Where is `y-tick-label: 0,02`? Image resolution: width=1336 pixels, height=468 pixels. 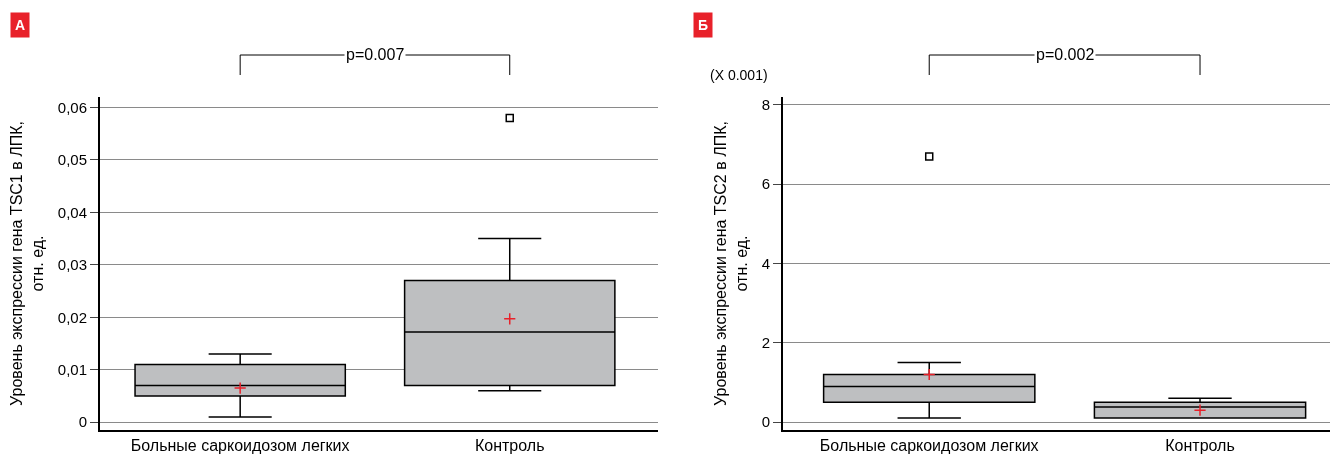
y-tick-label: 0,02 is located at coordinates (72, 317).